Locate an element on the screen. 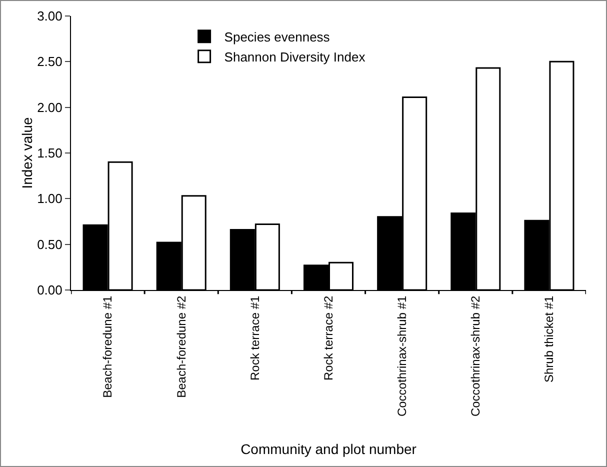  y-tick-label: 0.50 is located at coordinates (49, 244).